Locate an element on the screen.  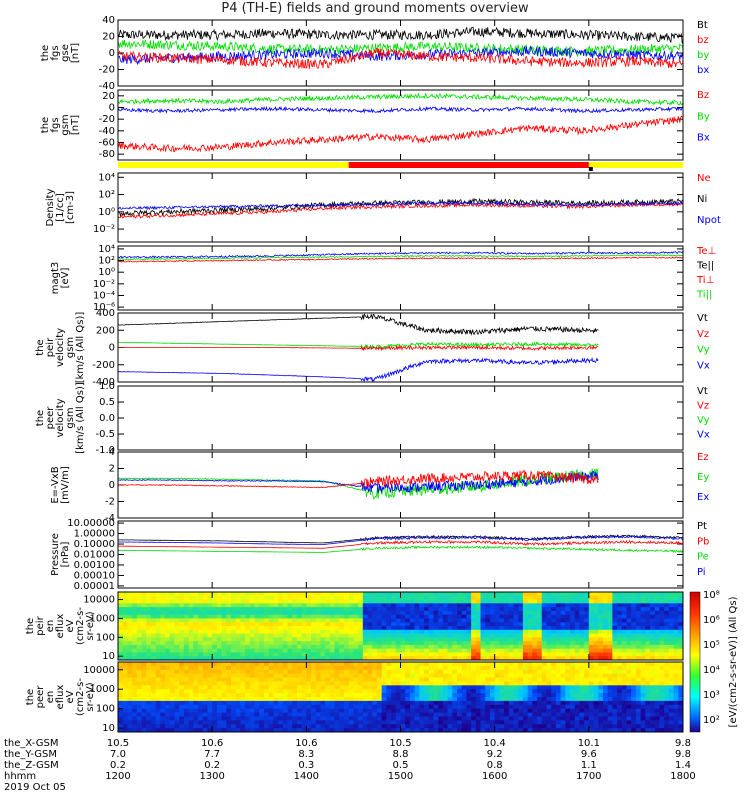
ylabel-line: fgs is located at coordinates (55, 124).